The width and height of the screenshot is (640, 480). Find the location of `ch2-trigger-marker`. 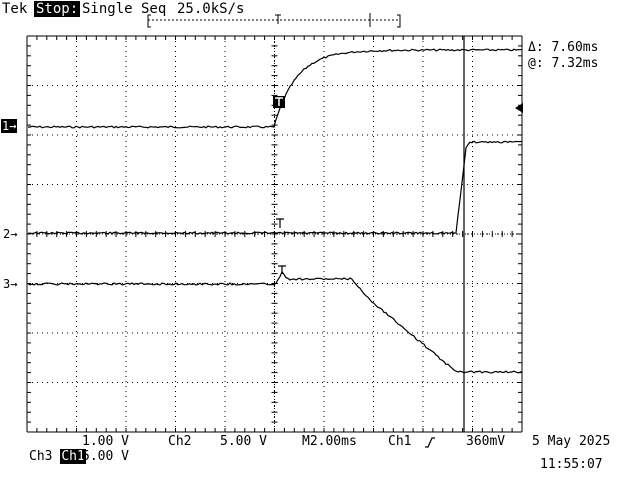

ch2-trigger-marker is located at coordinates (280, 223).